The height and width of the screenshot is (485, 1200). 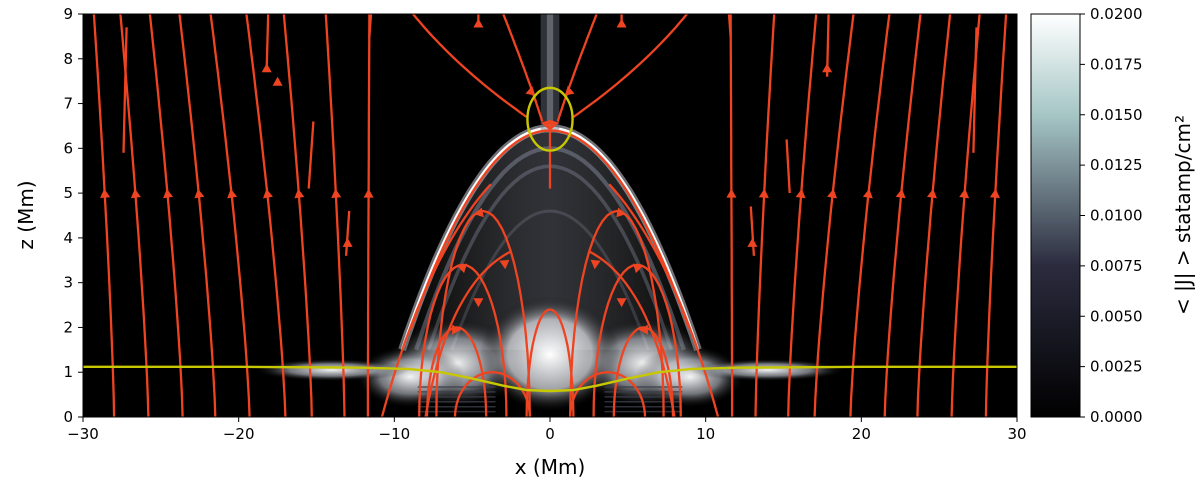 I want to click on x-axis: −30 −20 −10 0 10 20 30, so click(x=547, y=430).